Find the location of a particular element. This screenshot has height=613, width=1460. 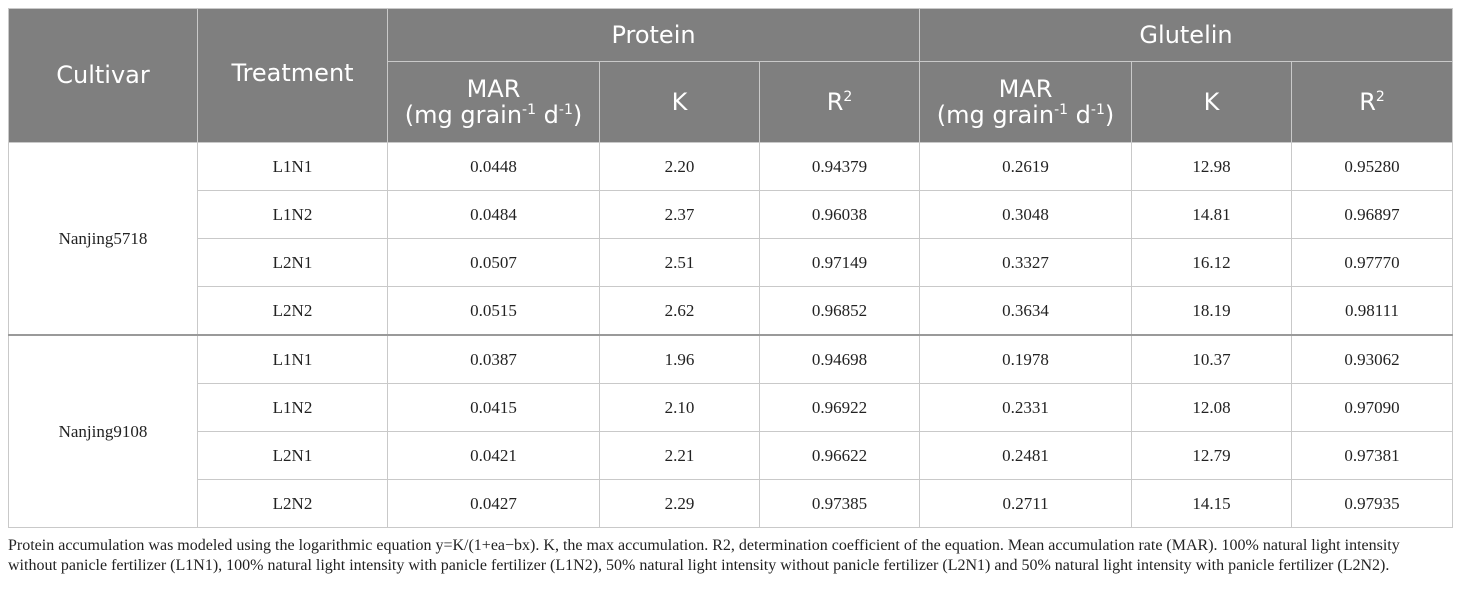

cell-protein-k: 2.21 is located at coordinates (679, 455).